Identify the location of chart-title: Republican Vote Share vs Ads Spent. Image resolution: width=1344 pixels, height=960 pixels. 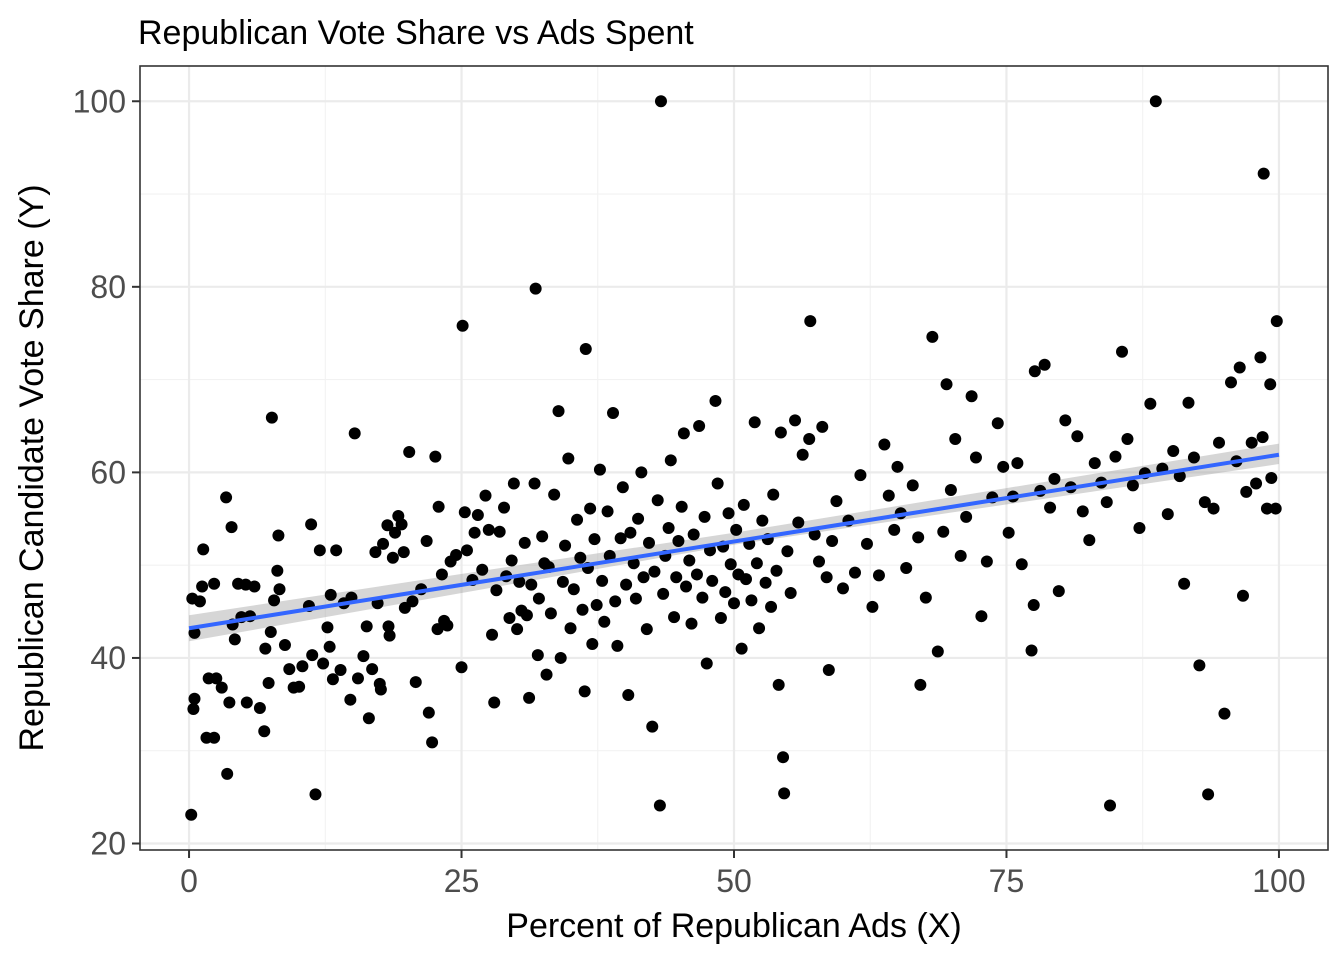
(416, 33).